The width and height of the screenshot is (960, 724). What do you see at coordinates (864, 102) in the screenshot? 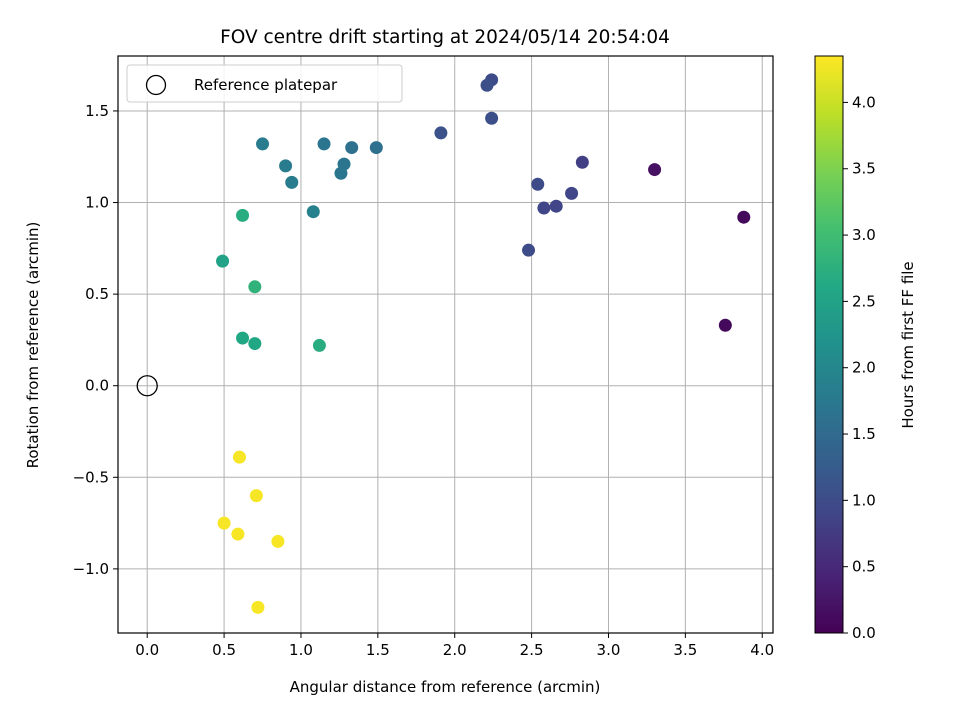
I see `colorbar-tick-label: 4.0` at bounding box center [864, 102].